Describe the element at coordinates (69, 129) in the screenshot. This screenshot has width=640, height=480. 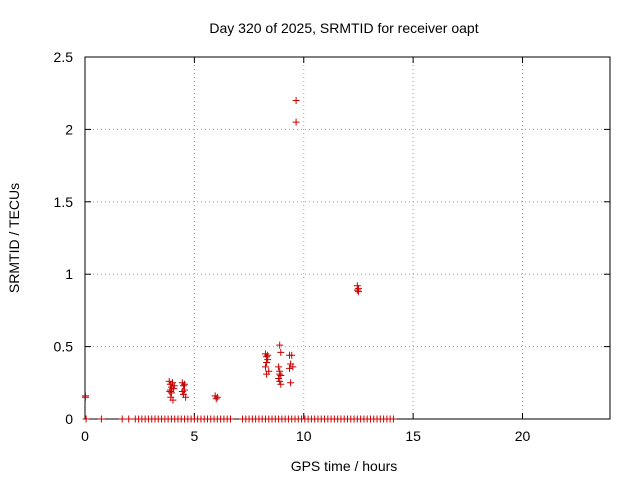
I see `y-tick-label: 2` at that location.